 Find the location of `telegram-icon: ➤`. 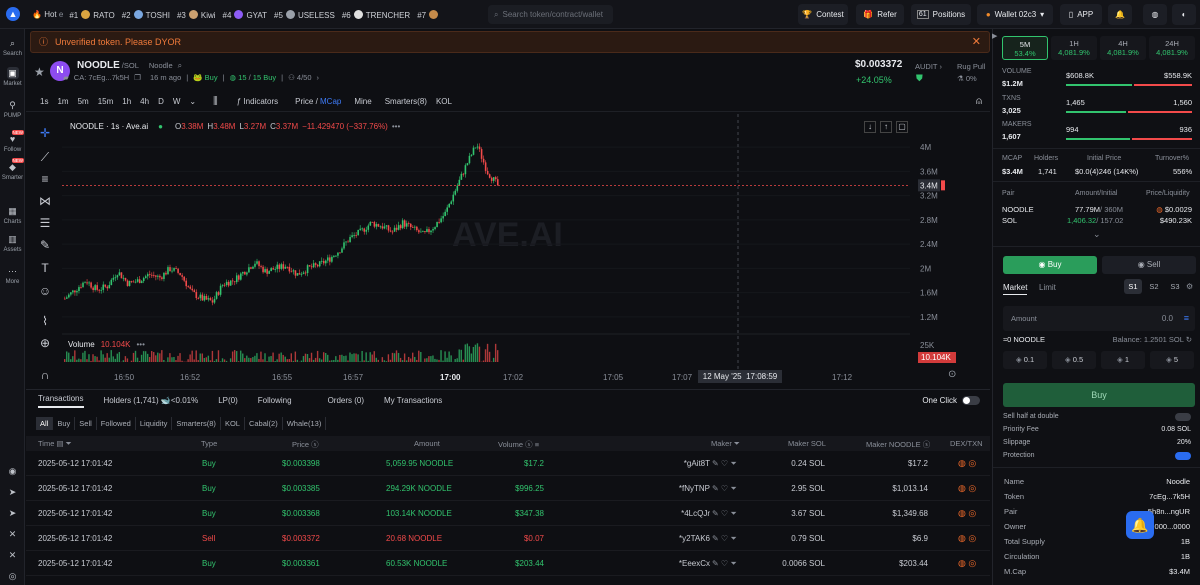

telegram-icon: ➤ is located at coordinates (12, 492).